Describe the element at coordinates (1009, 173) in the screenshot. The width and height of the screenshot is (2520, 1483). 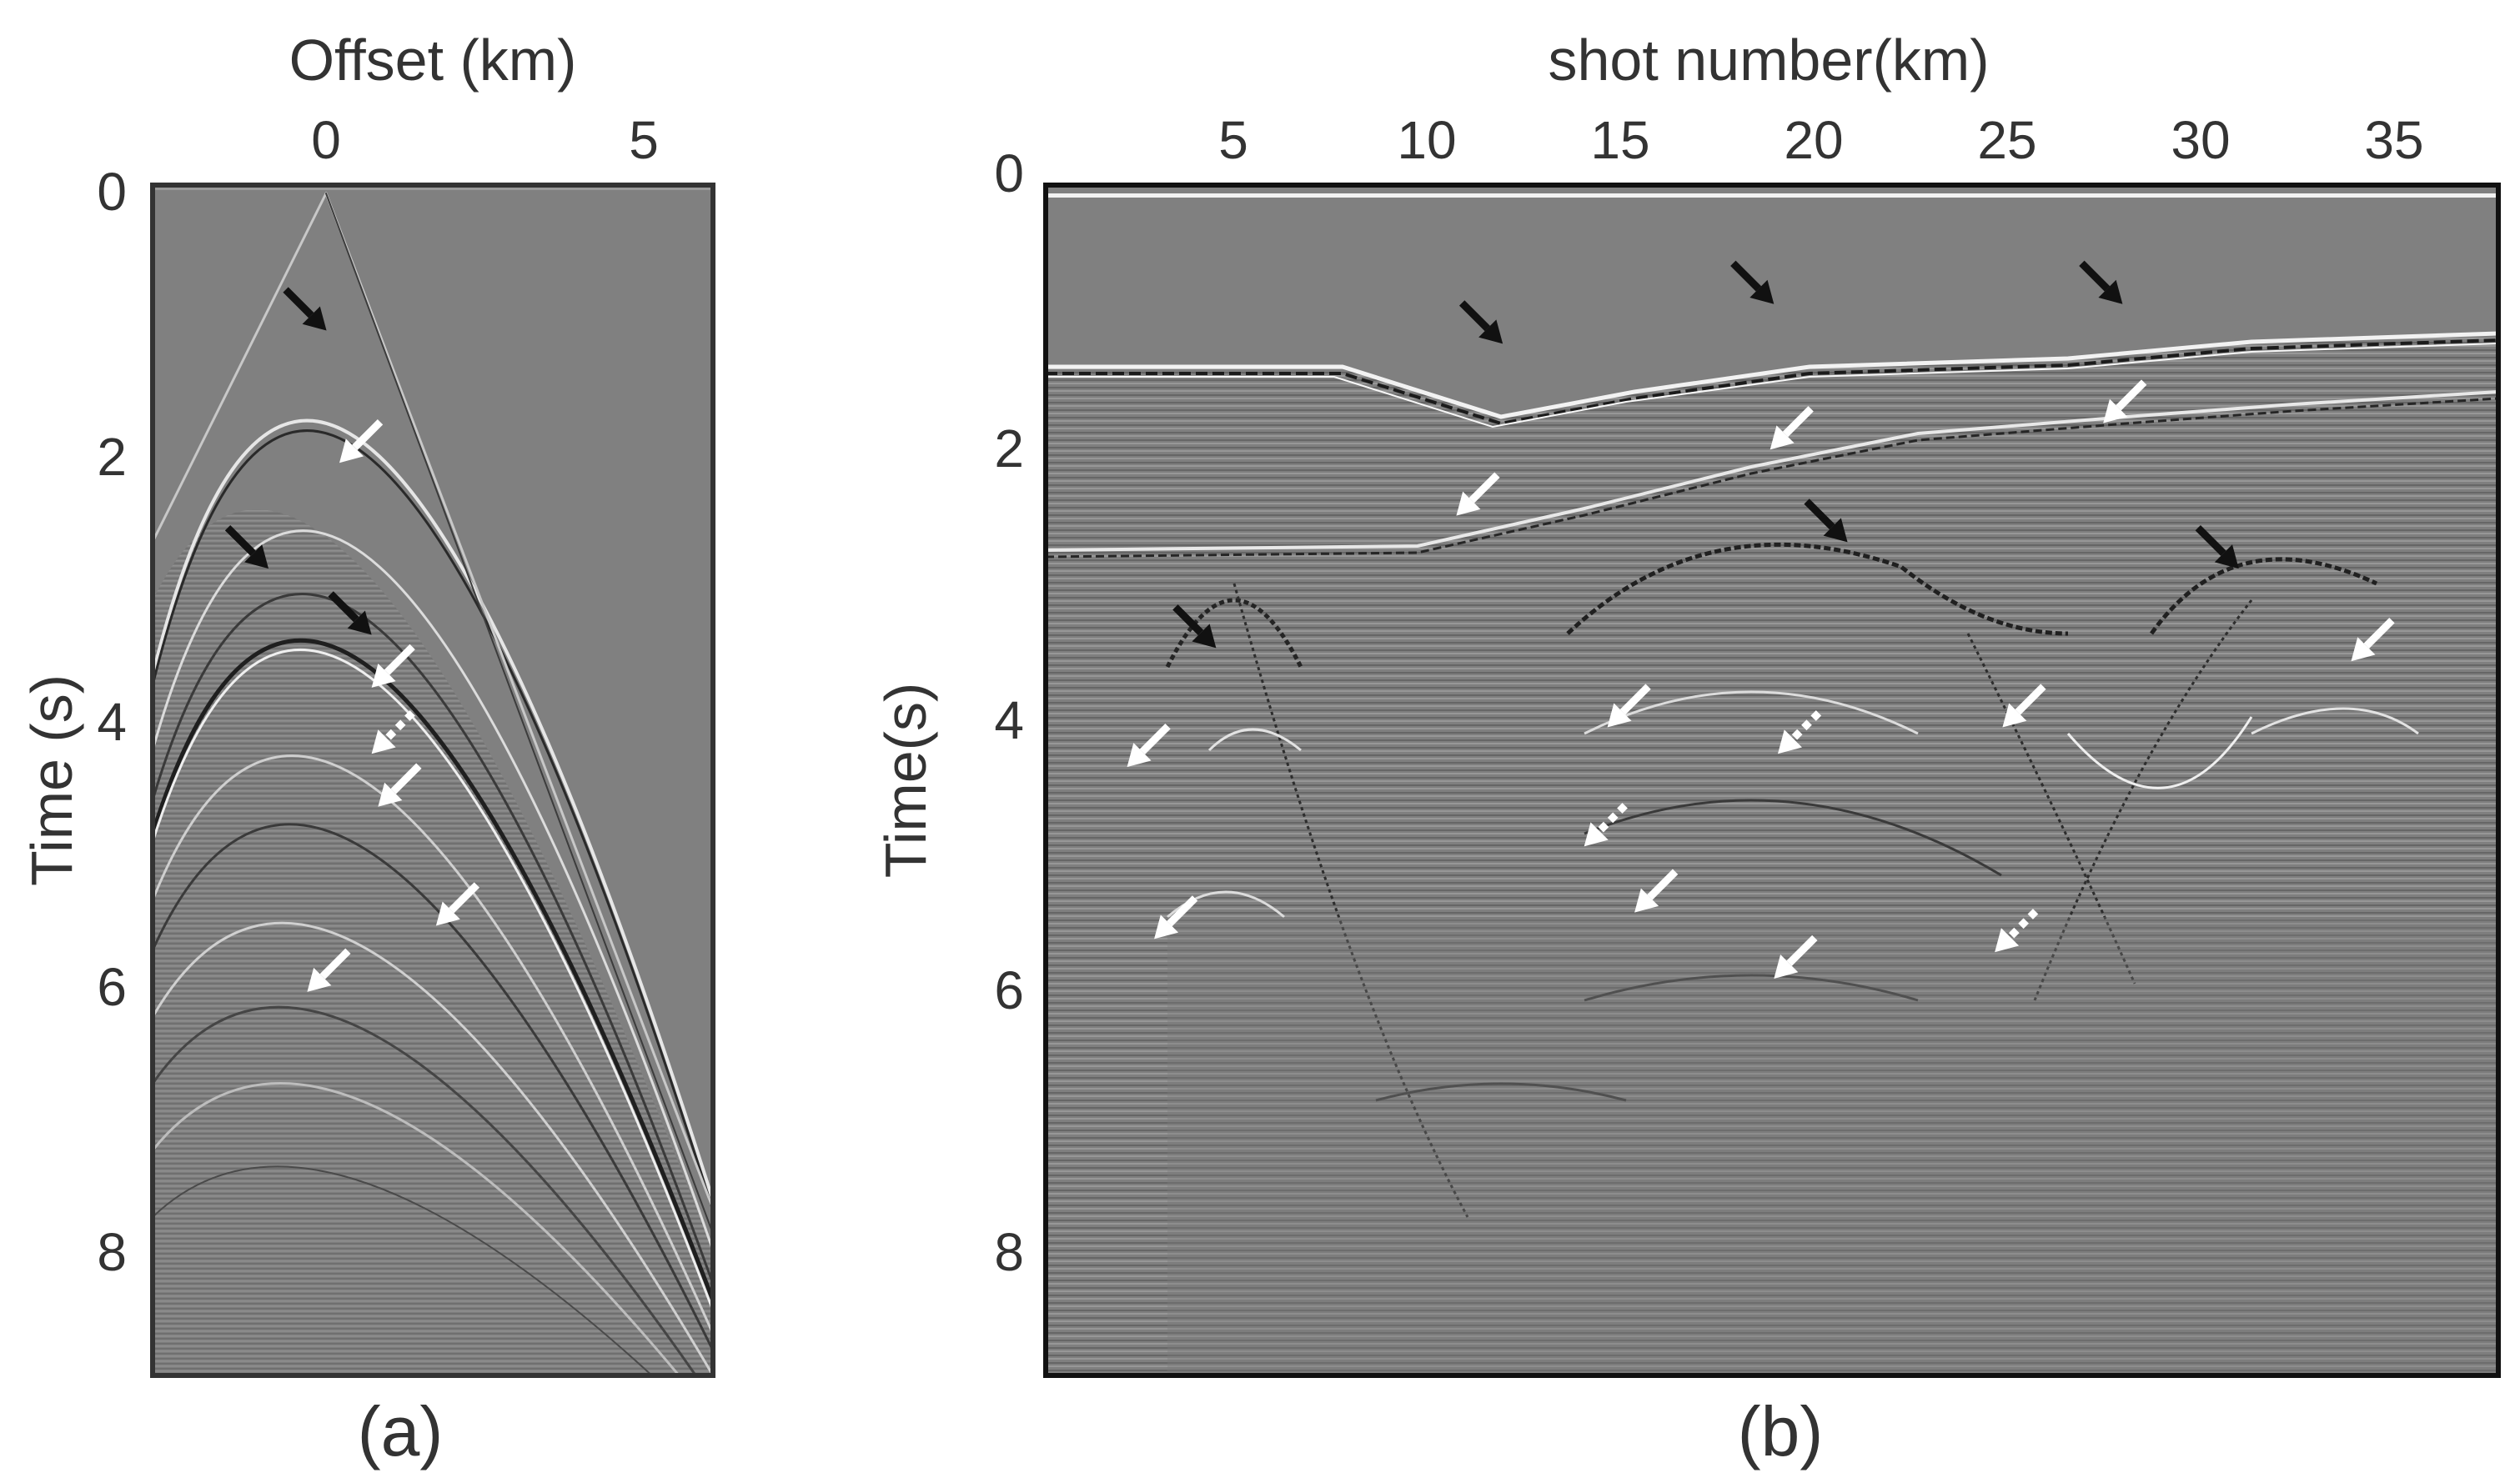
I see `panel-b-y-tick-label: 0` at that location.